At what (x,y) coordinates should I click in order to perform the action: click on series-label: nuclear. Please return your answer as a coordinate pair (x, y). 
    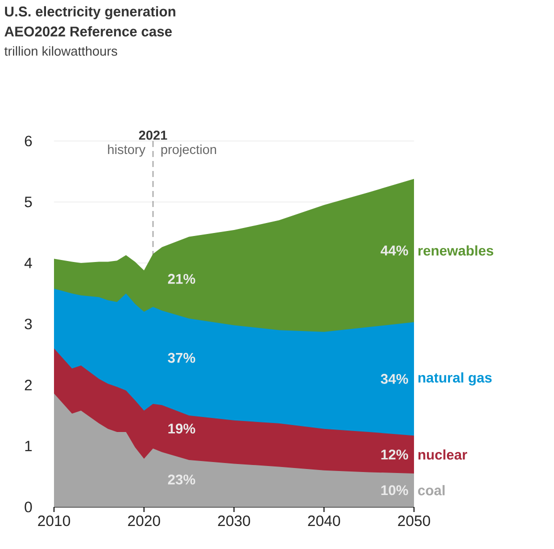
    Looking at the image, I should click on (443, 454).